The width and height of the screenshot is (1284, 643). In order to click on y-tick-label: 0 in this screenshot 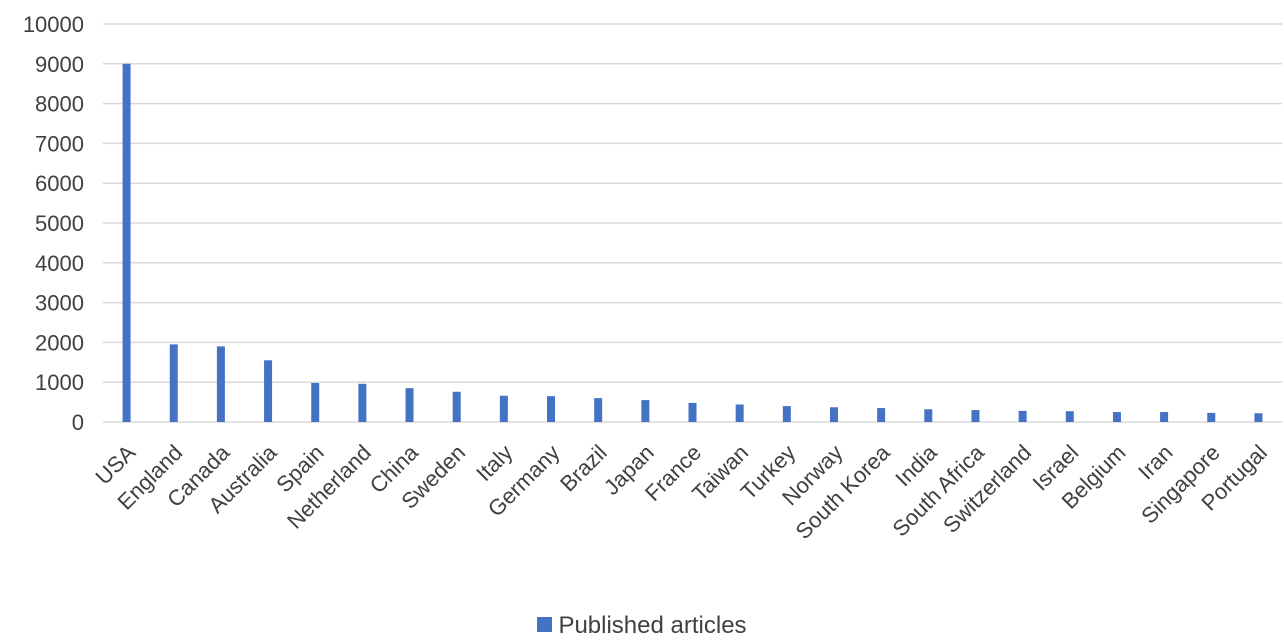, I will do `click(78, 422)`.